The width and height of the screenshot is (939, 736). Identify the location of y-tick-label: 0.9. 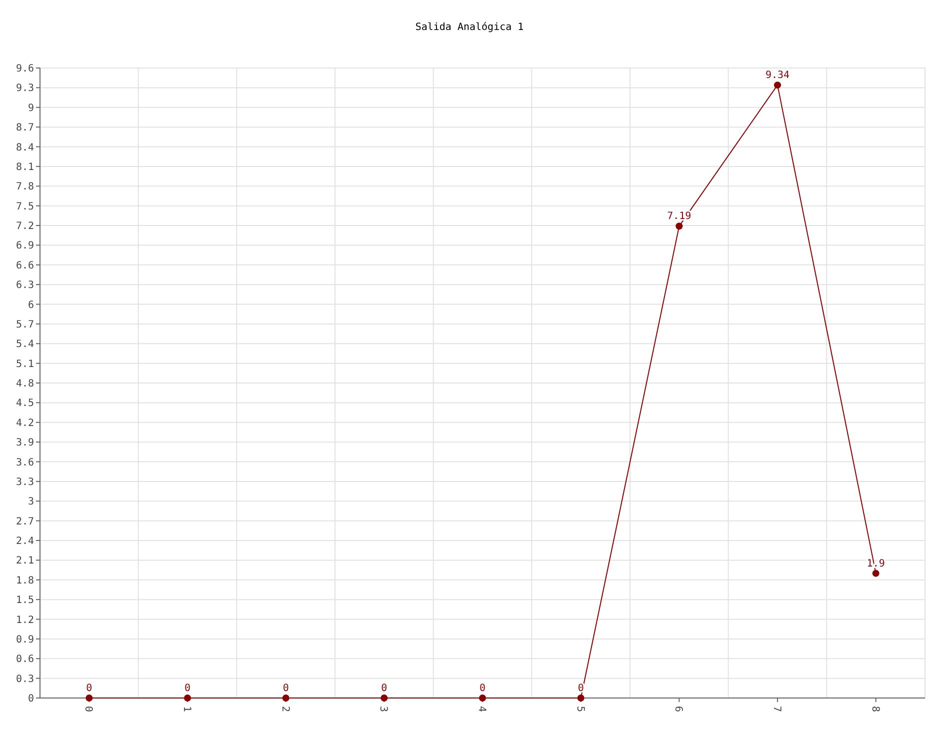
(25, 640).